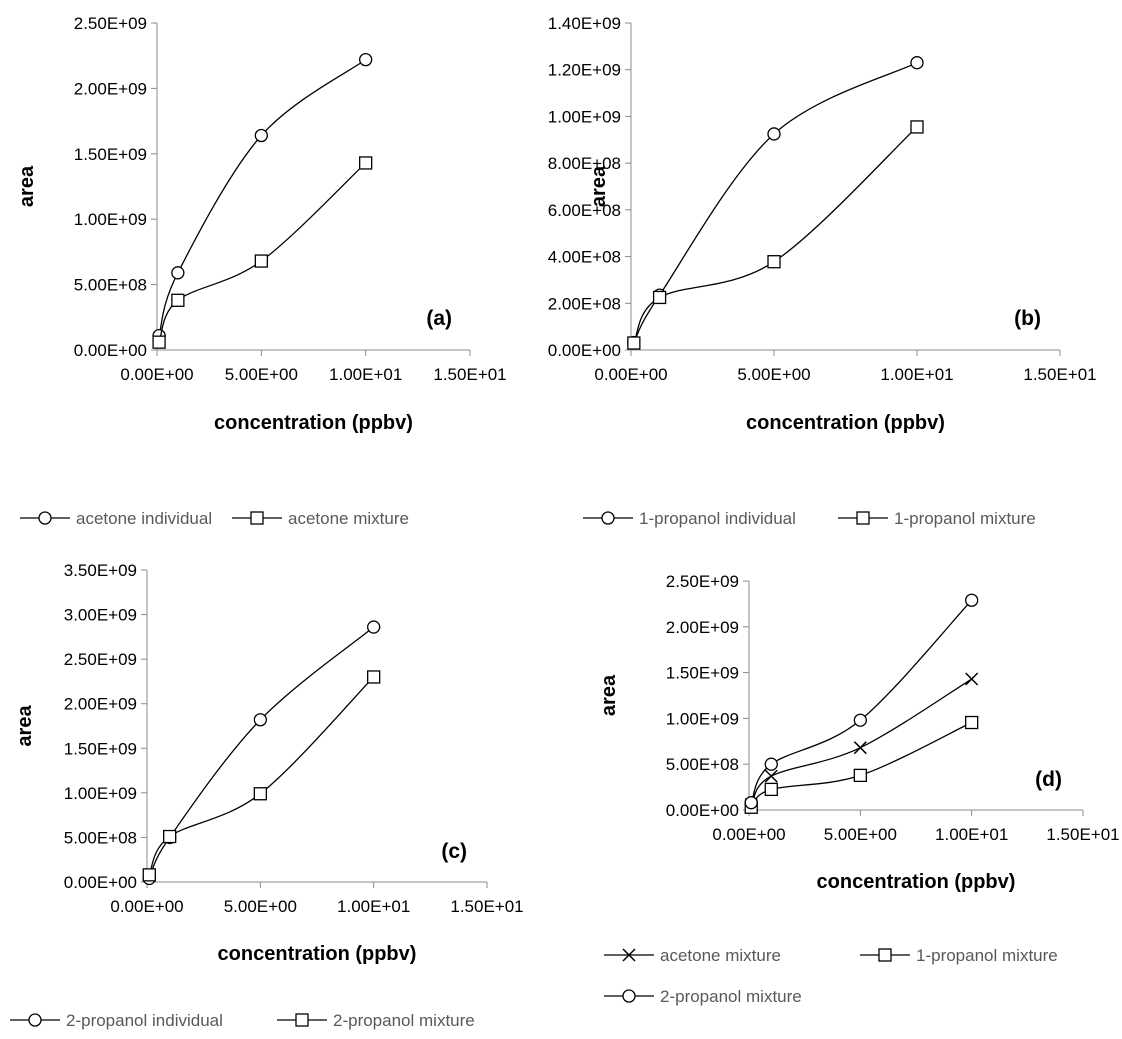  I want to click on legend-label: 1-propanol individual, so click(717, 518).